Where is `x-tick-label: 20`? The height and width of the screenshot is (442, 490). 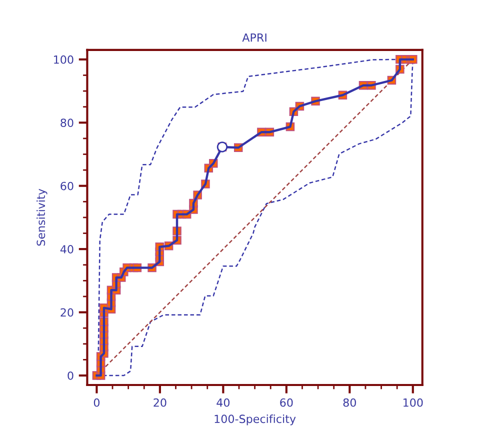 x-tick-label: 20 is located at coordinates (160, 402).